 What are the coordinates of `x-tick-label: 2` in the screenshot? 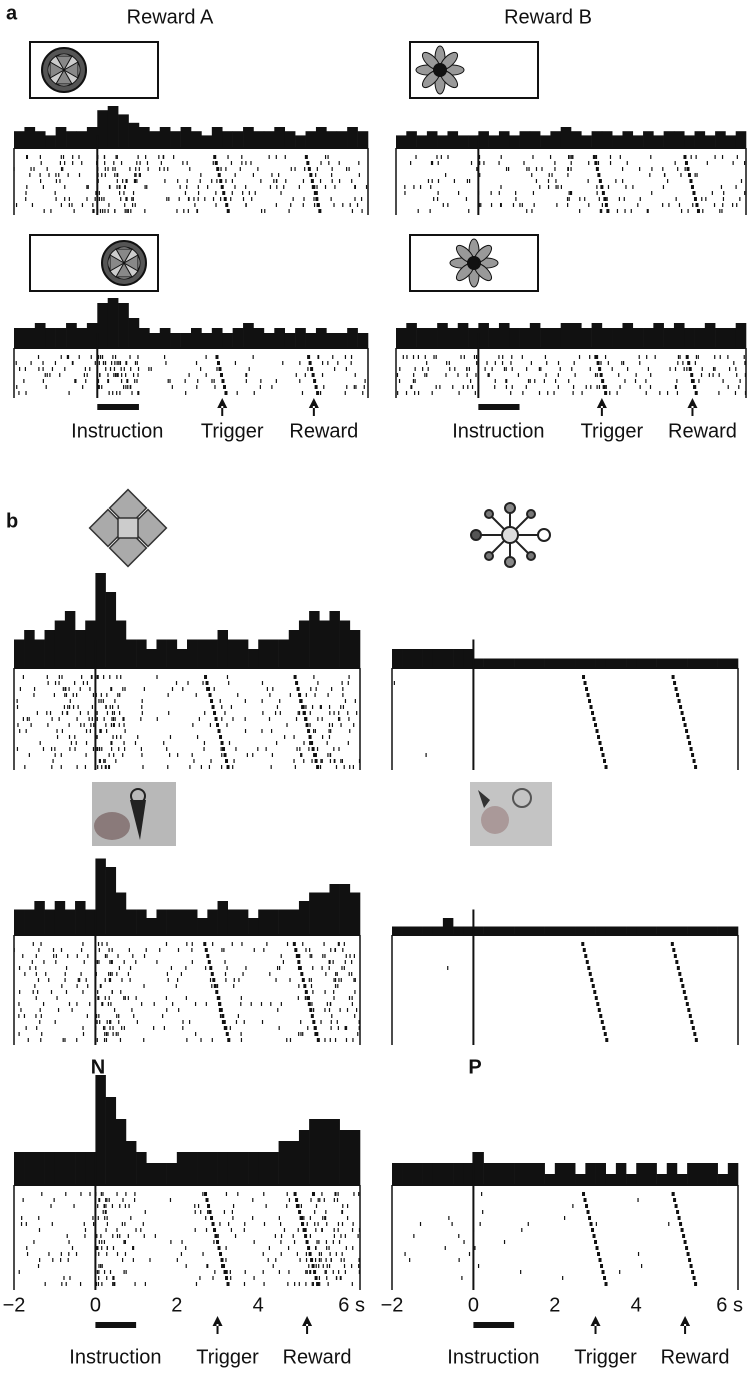 It's located at (554, 1305).